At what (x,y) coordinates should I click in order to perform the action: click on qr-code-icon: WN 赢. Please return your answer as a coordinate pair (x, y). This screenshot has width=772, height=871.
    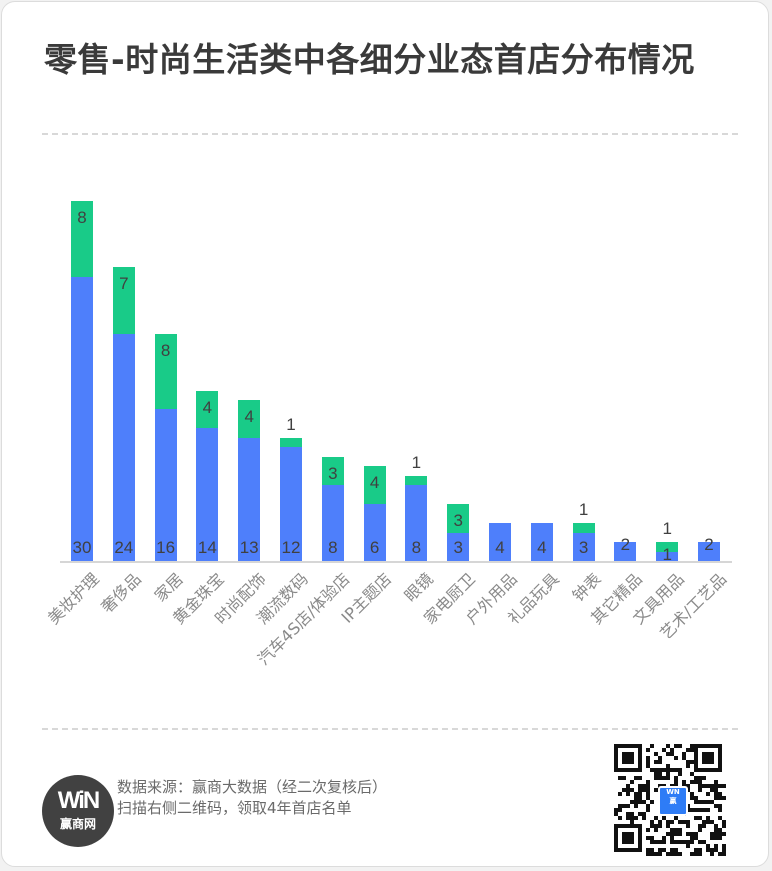
    Looking at the image, I should click on (670, 800).